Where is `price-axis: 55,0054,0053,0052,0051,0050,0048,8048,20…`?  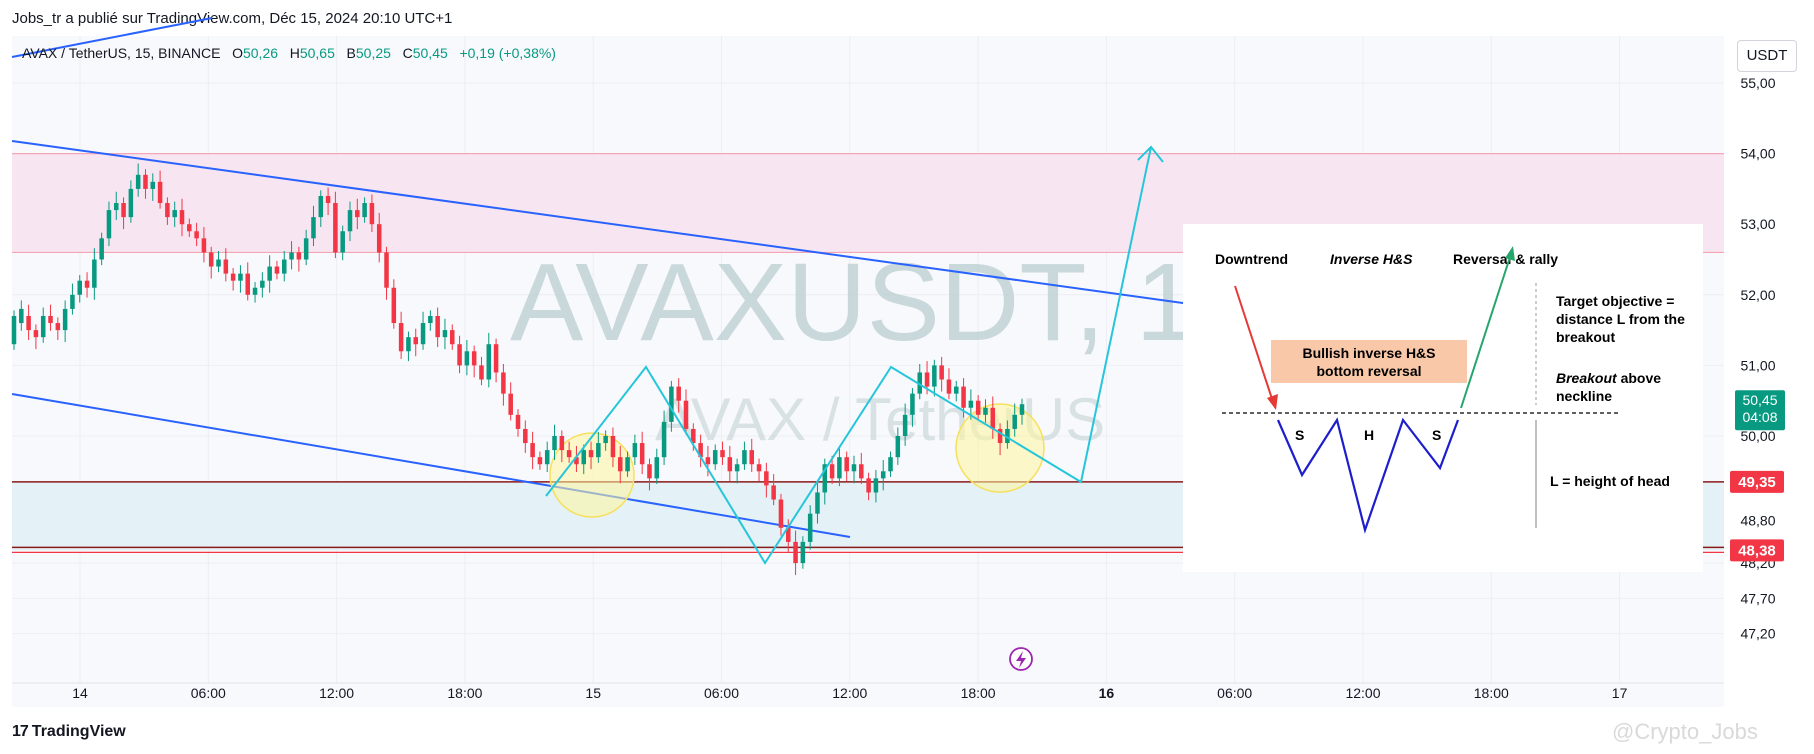 price-axis: 55,0054,0053,0052,0051,0050,0048,8048,20… is located at coordinates (1757, 358).